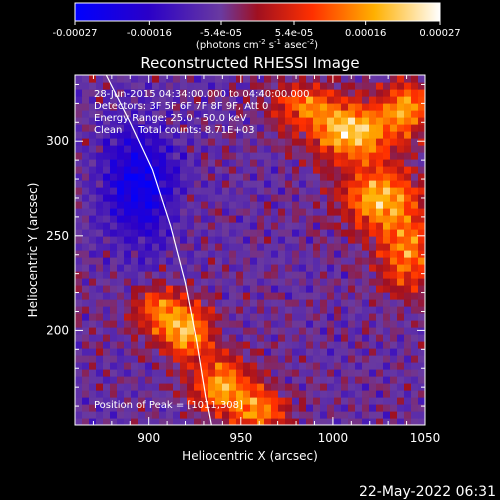 Image resolution: width=500 pixels, height=500 pixels. I want to click on y-tick-label: 300, so click(57, 141).